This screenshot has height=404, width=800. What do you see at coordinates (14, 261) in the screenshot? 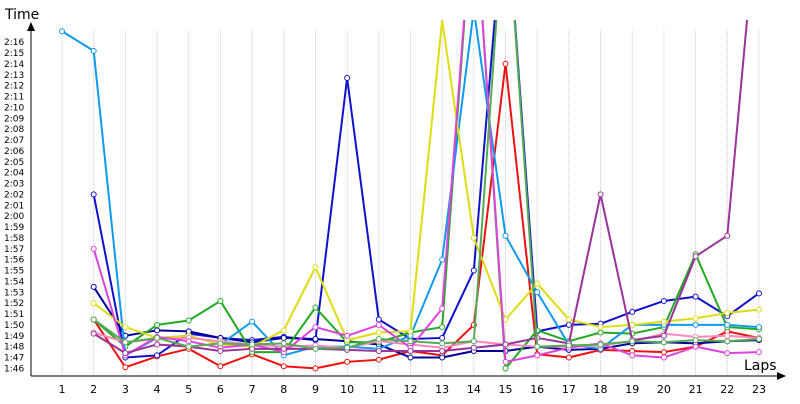
I see `y-tick-label: 1:56` at bounding box center [14, 261].